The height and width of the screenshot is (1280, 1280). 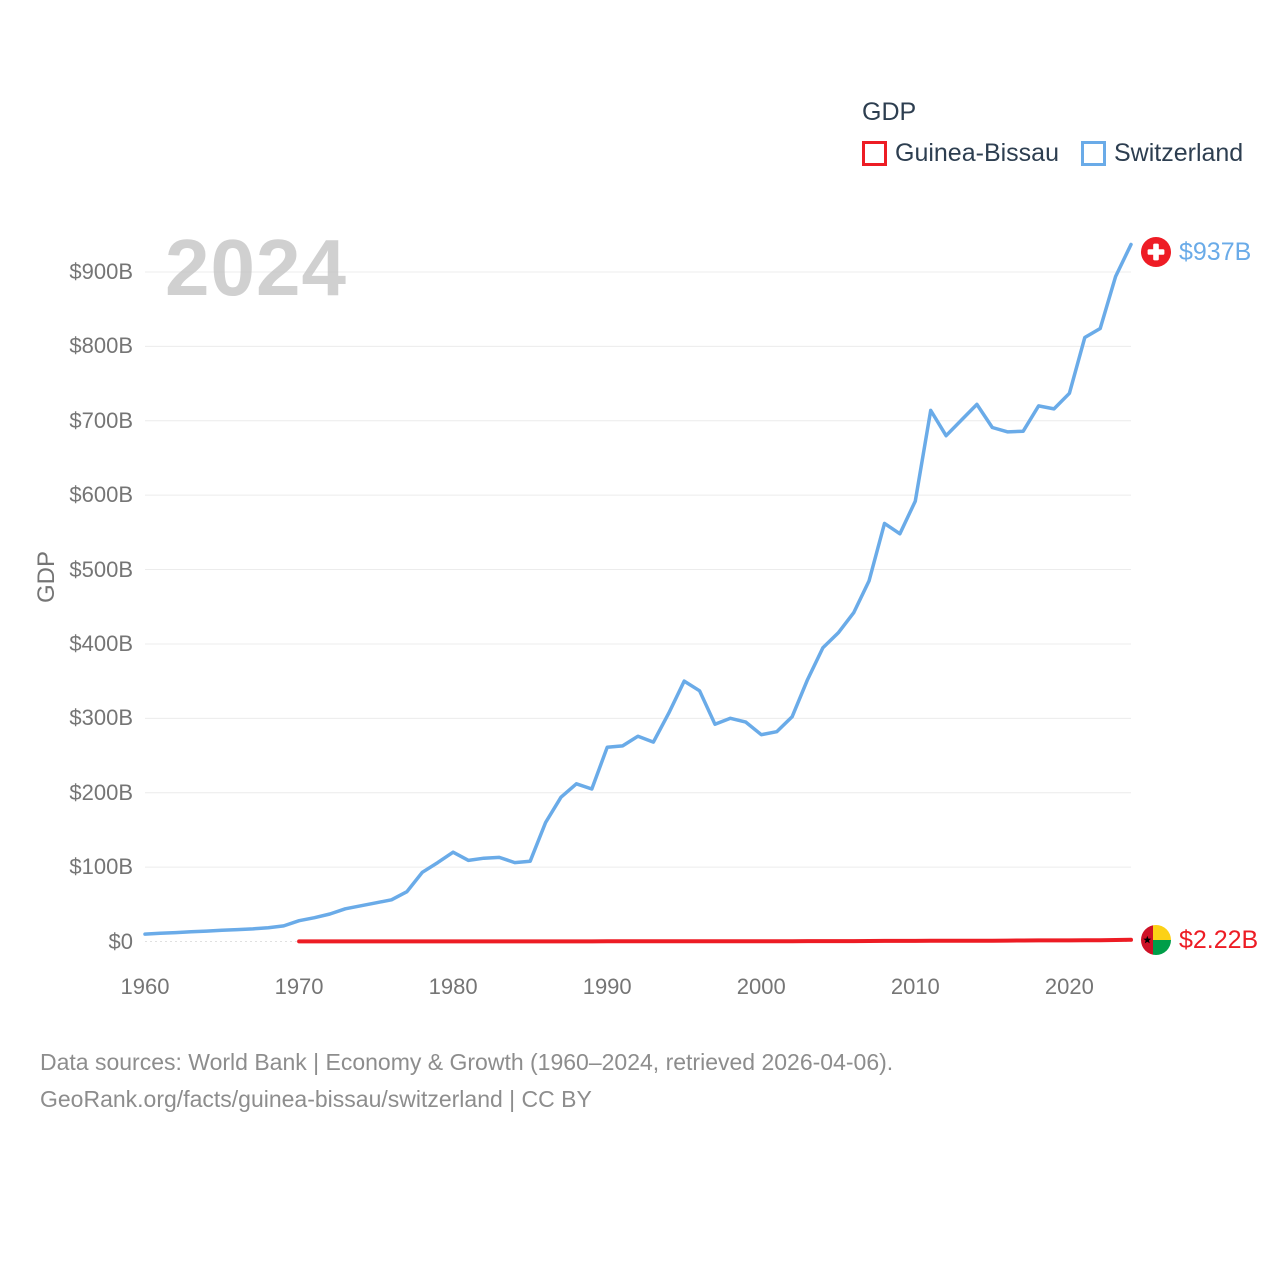 What do you see at coordinates (256, 267) in the screenshot?
I see `year-watermark: 2024` at bounding box center [256, 267].